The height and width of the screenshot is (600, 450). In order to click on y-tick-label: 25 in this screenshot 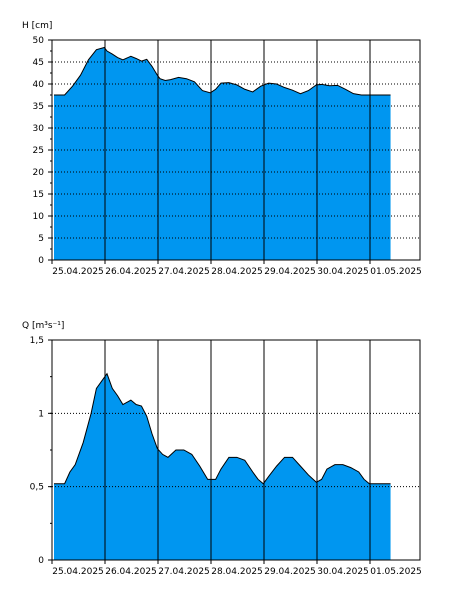, I will do `click(38, 151)`.